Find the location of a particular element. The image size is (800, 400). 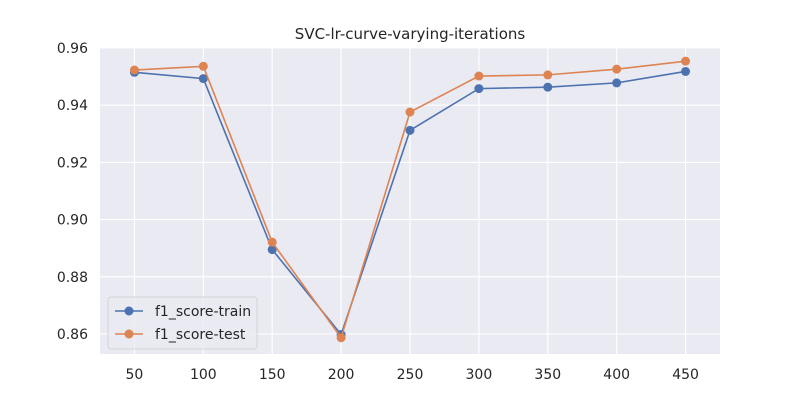

legend-label: f1_score-train is located at coordinates (203, 312).